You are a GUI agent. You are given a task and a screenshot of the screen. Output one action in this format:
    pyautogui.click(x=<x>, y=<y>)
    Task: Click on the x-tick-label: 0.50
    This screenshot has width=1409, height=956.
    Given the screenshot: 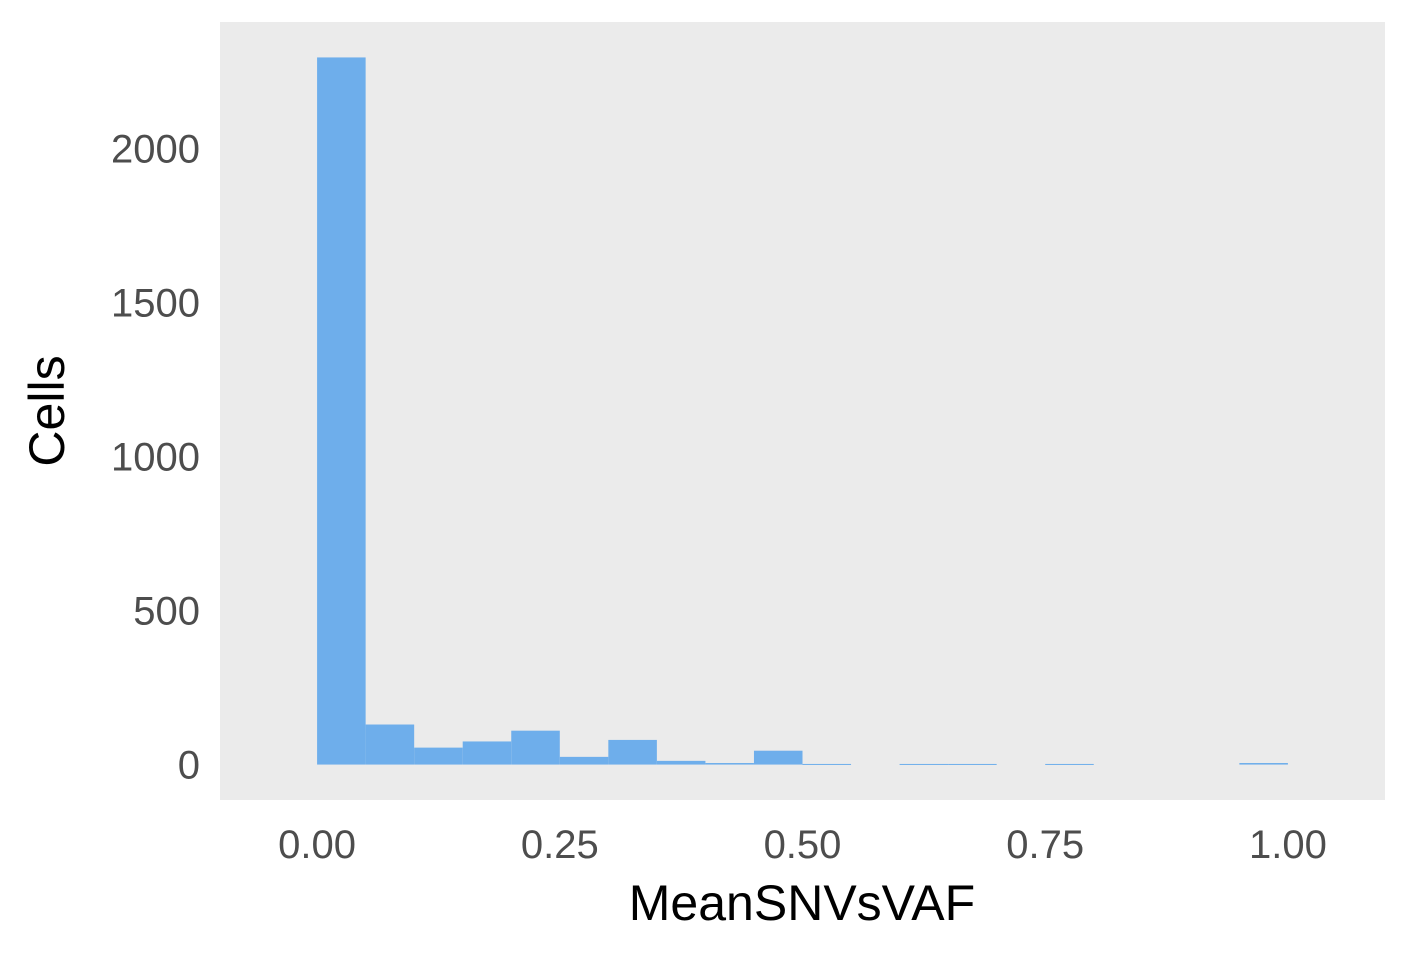 What is the action you would take?
    pyautogui.click(x=803, y=845)
    